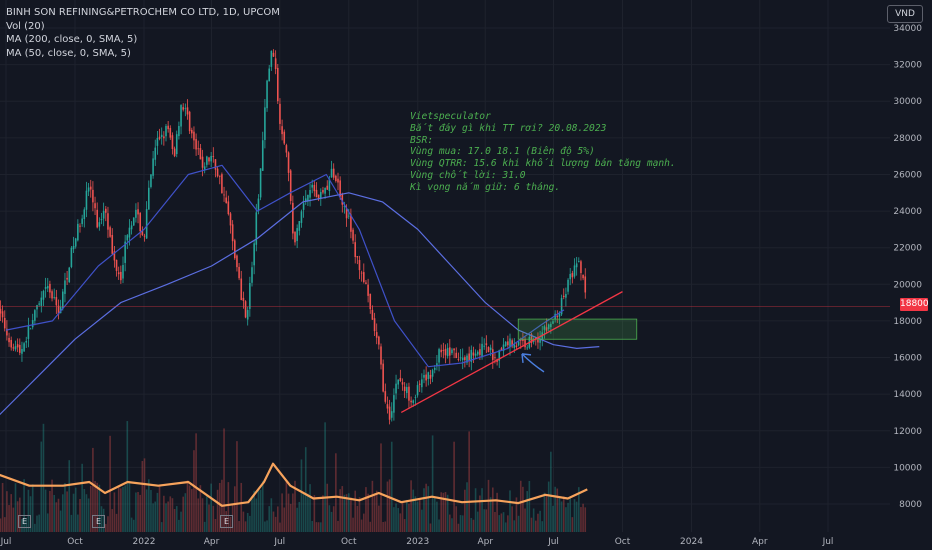 Image resolution: width=932 pixels, height=550 pixels. Describe the element at coordinates (349, 542) in the screenshot. I see `time-tick-label: Oct` at that location.